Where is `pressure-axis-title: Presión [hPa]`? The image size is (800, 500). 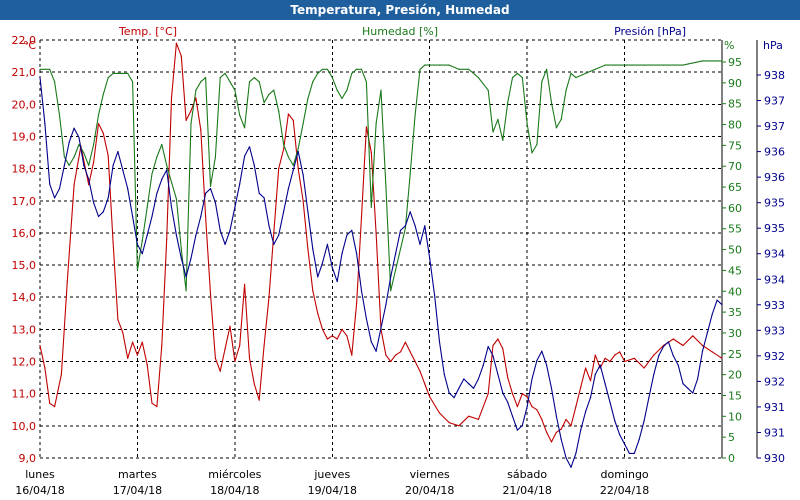 pressure-axis-title: Presión [hPa] is located at coordinates (650, 31).